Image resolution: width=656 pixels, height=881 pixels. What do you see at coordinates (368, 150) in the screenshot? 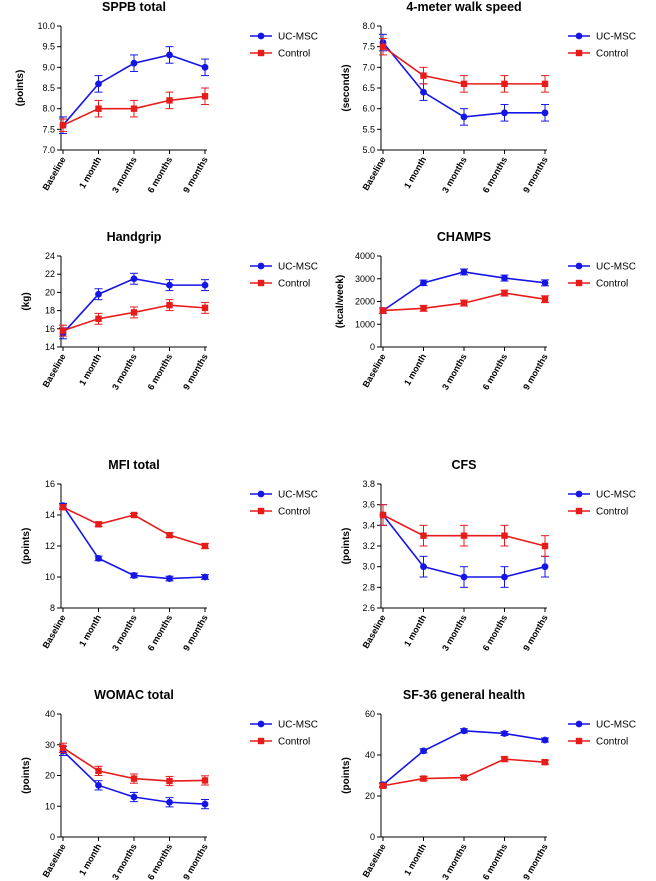
I see `y-tick-label: 5.0` at bounding box center [368, 150].